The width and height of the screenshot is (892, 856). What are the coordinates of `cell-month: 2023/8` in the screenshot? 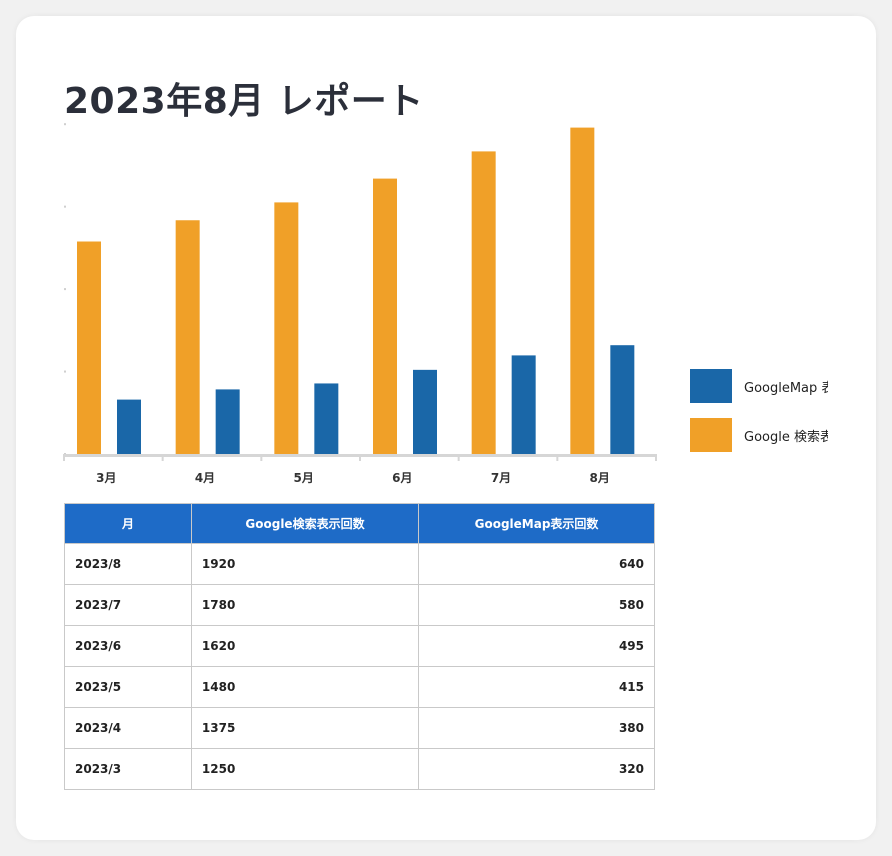 It's located at (128, 564).